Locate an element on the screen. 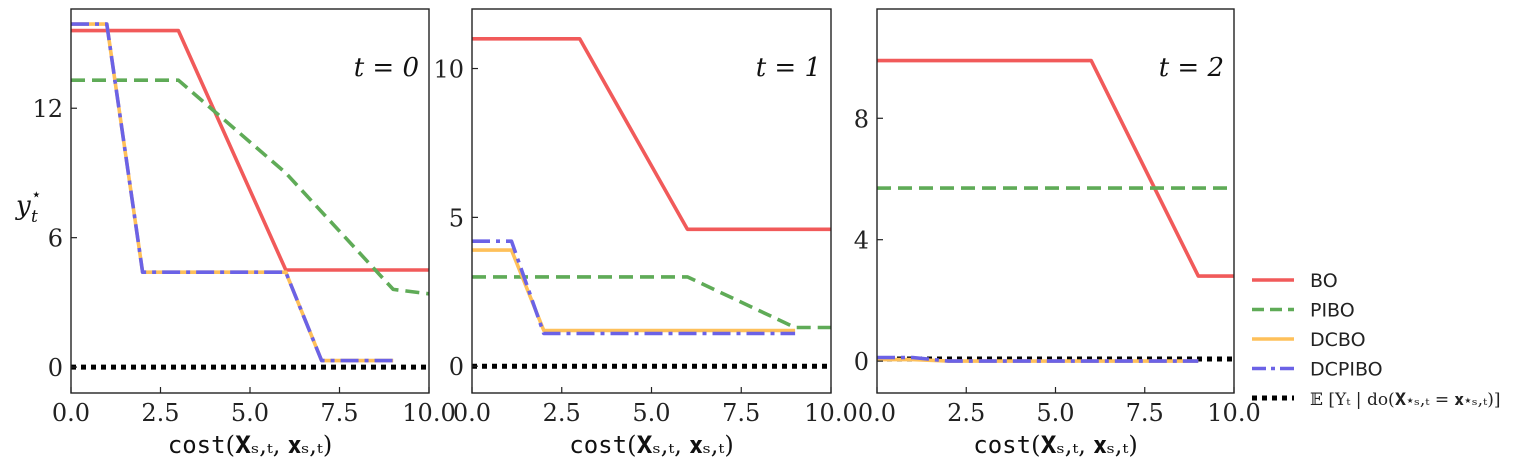 Image resolution: width=1526 pixels, height=468 pixels. y-tick-label: 12 is located at coordinates (47, 109).